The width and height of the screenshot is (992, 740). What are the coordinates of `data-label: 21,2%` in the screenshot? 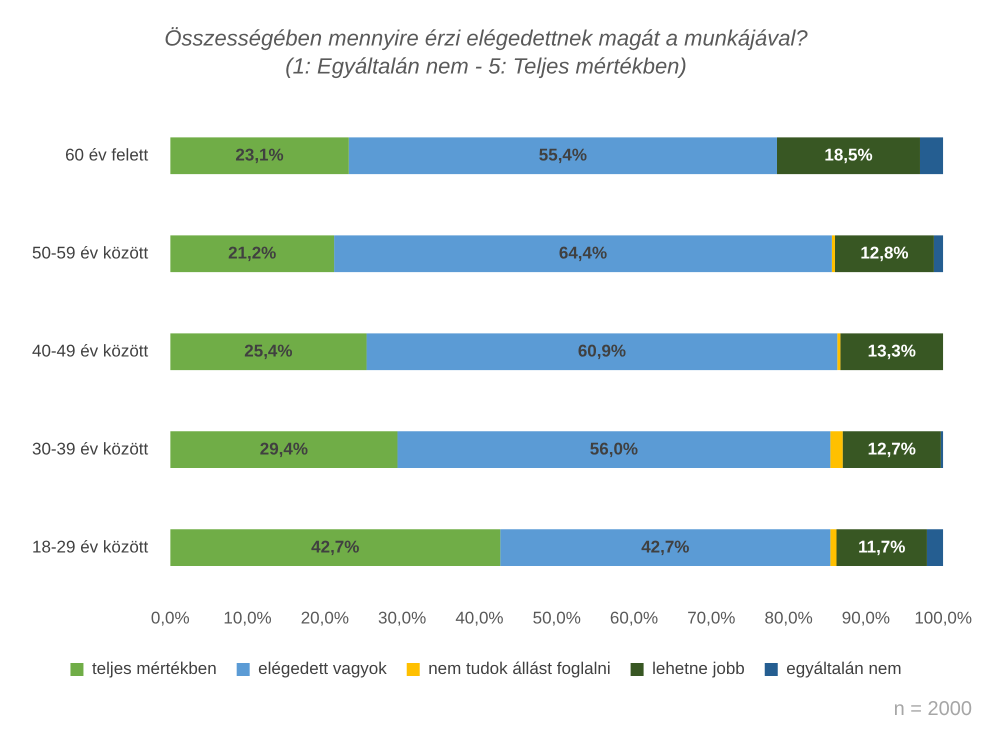 It's located at (252, 252).